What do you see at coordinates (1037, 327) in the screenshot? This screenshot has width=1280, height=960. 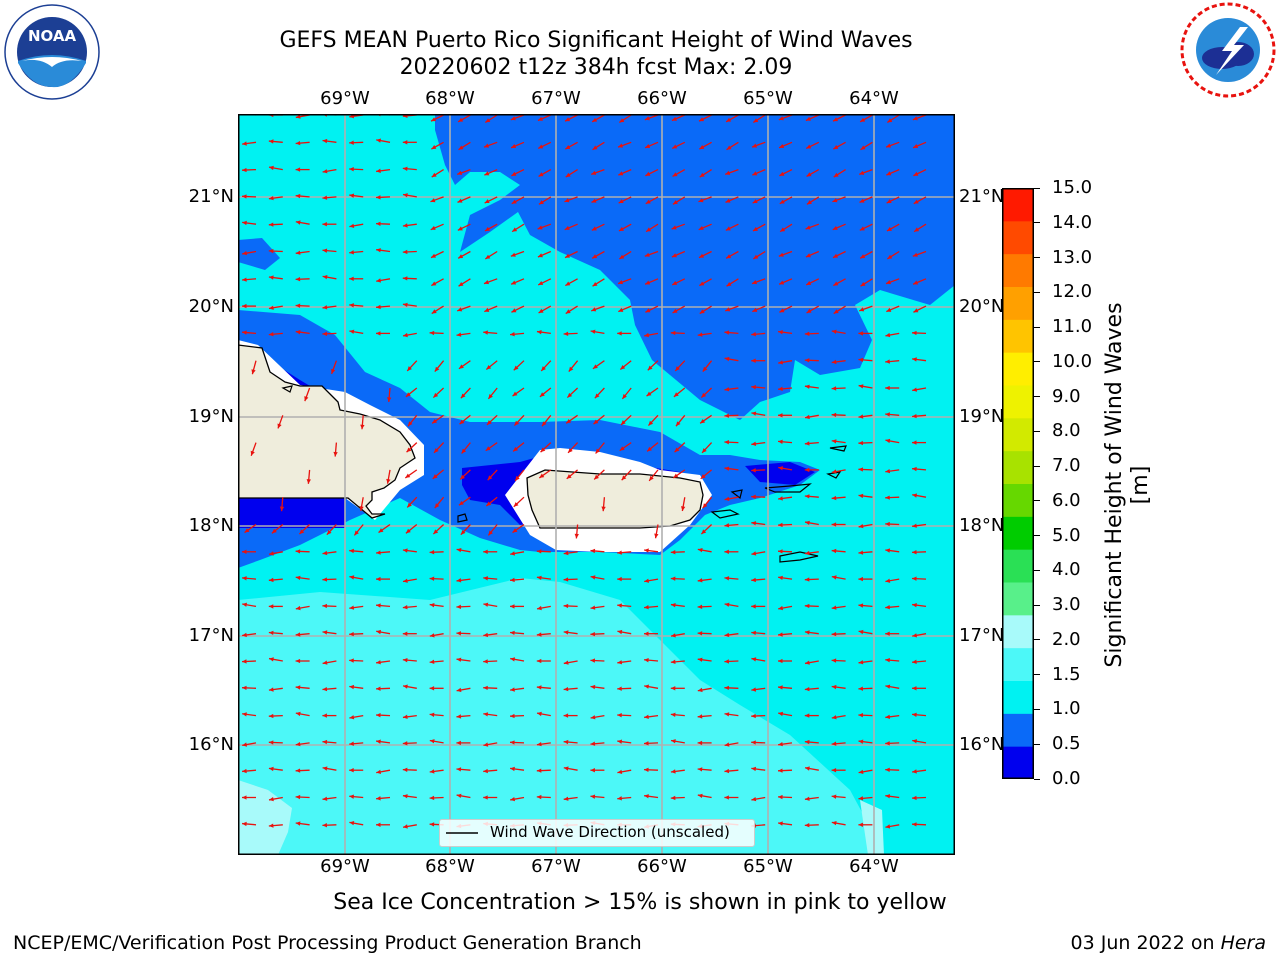 I see `colorbar-tick-mark` at bounding box center [1037, 327].